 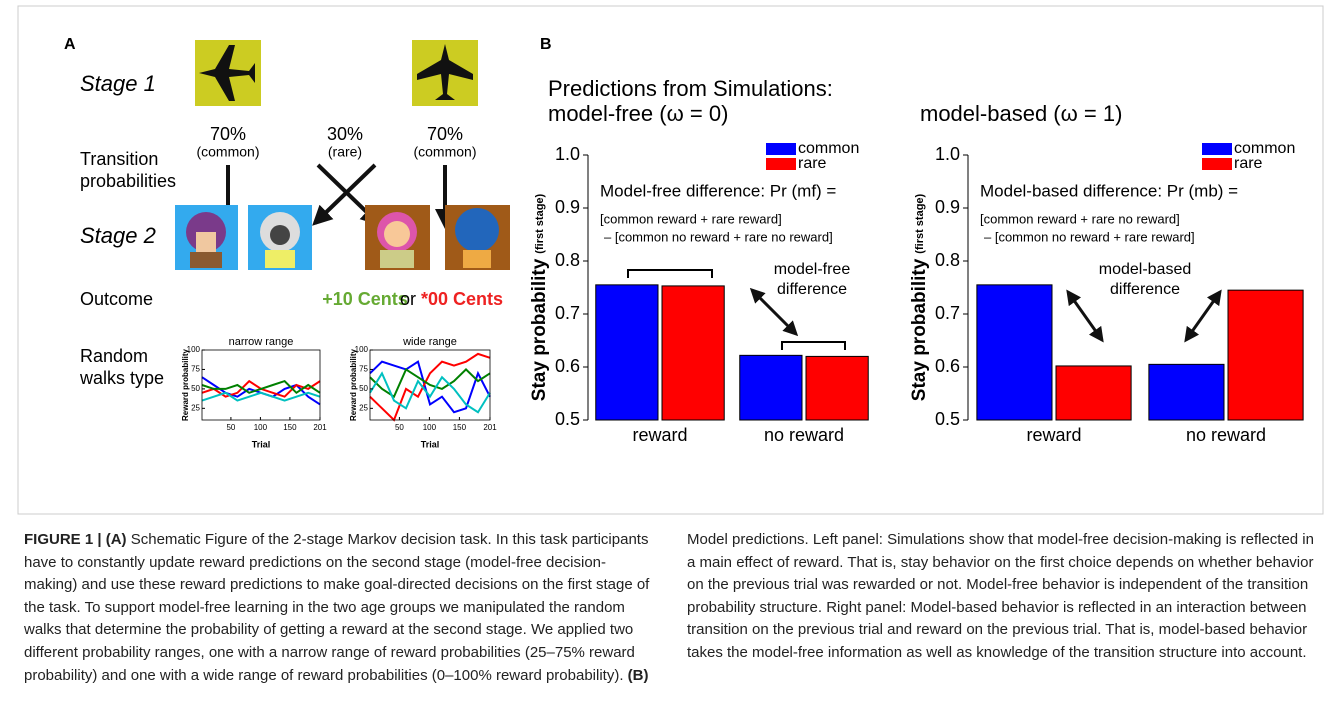 I want to click on outcome-win: +10 Cents, so click(x=365, y=299).